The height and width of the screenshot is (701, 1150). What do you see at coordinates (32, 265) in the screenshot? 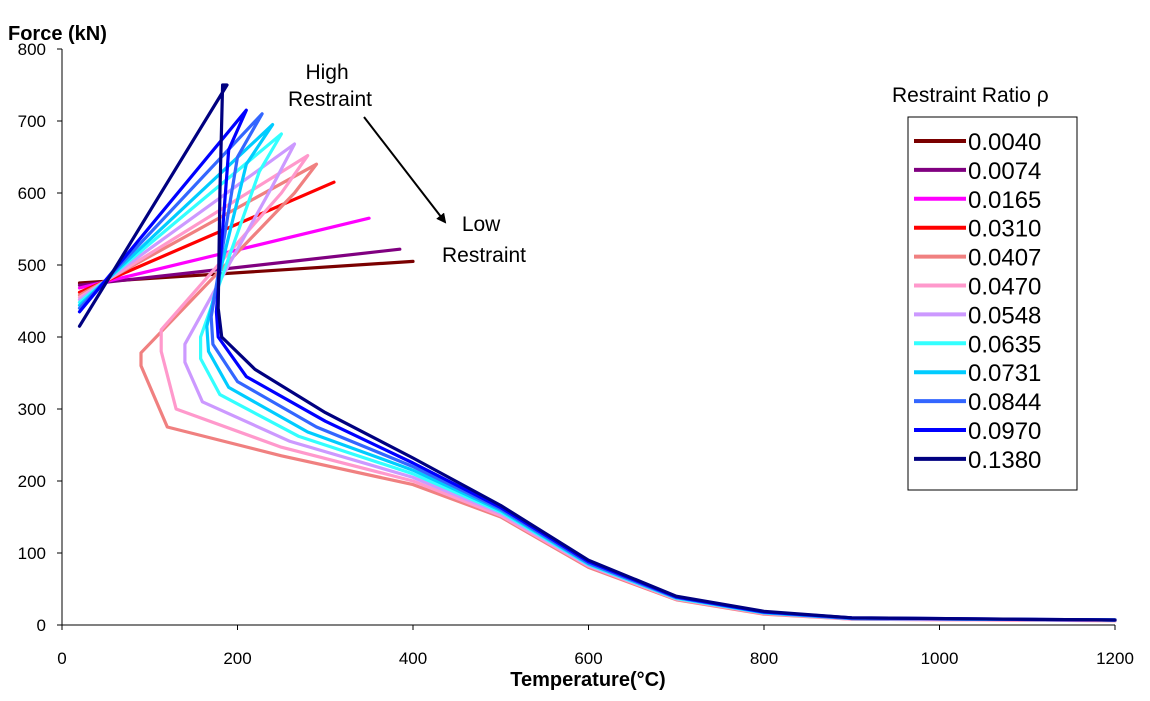
I see `y-tick-label-500: 500` at bounding box center [32, 265].